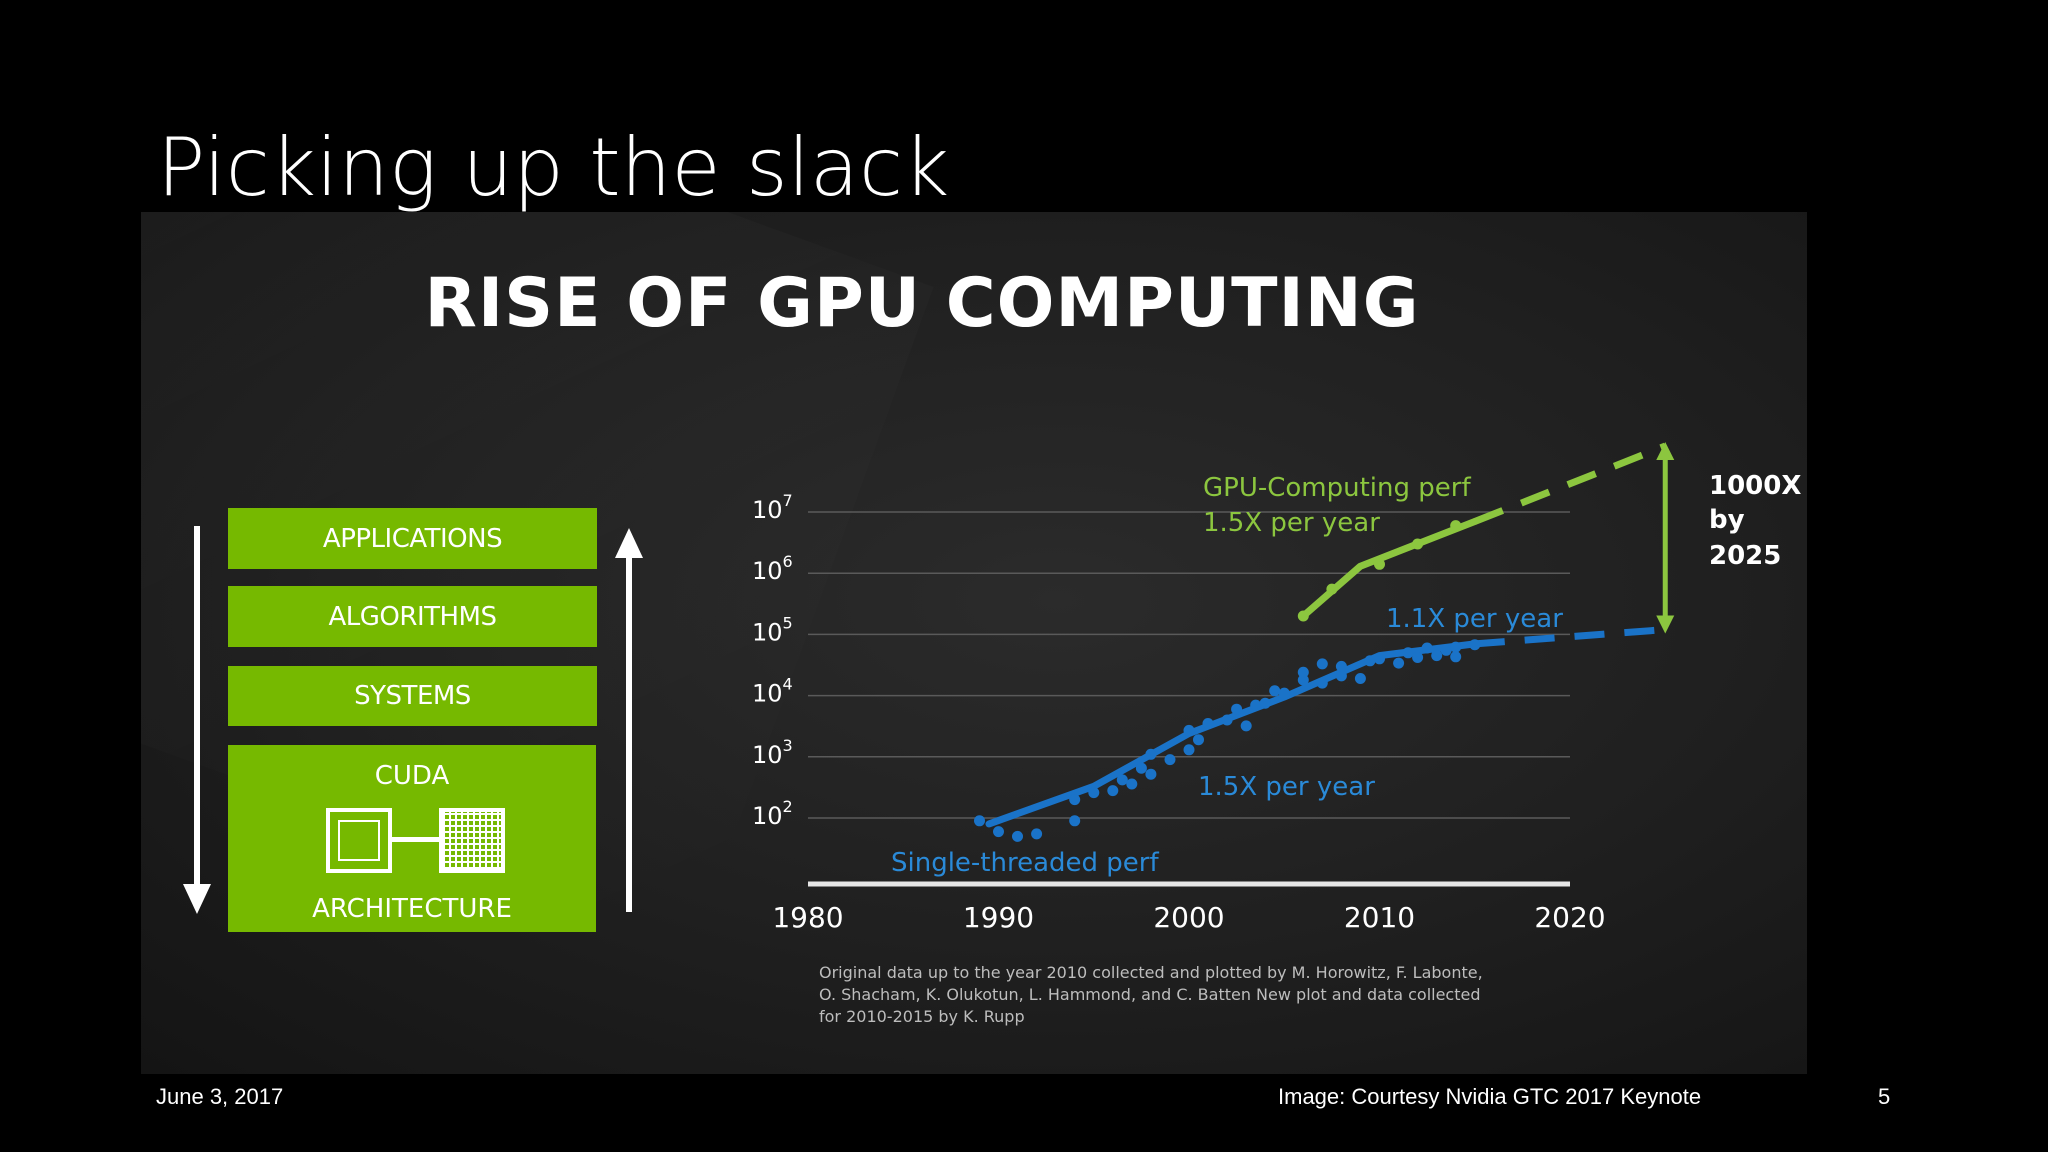 The image size is (2048, 1152). I want to click on cuda-label: CUDA, so click(412, 776).